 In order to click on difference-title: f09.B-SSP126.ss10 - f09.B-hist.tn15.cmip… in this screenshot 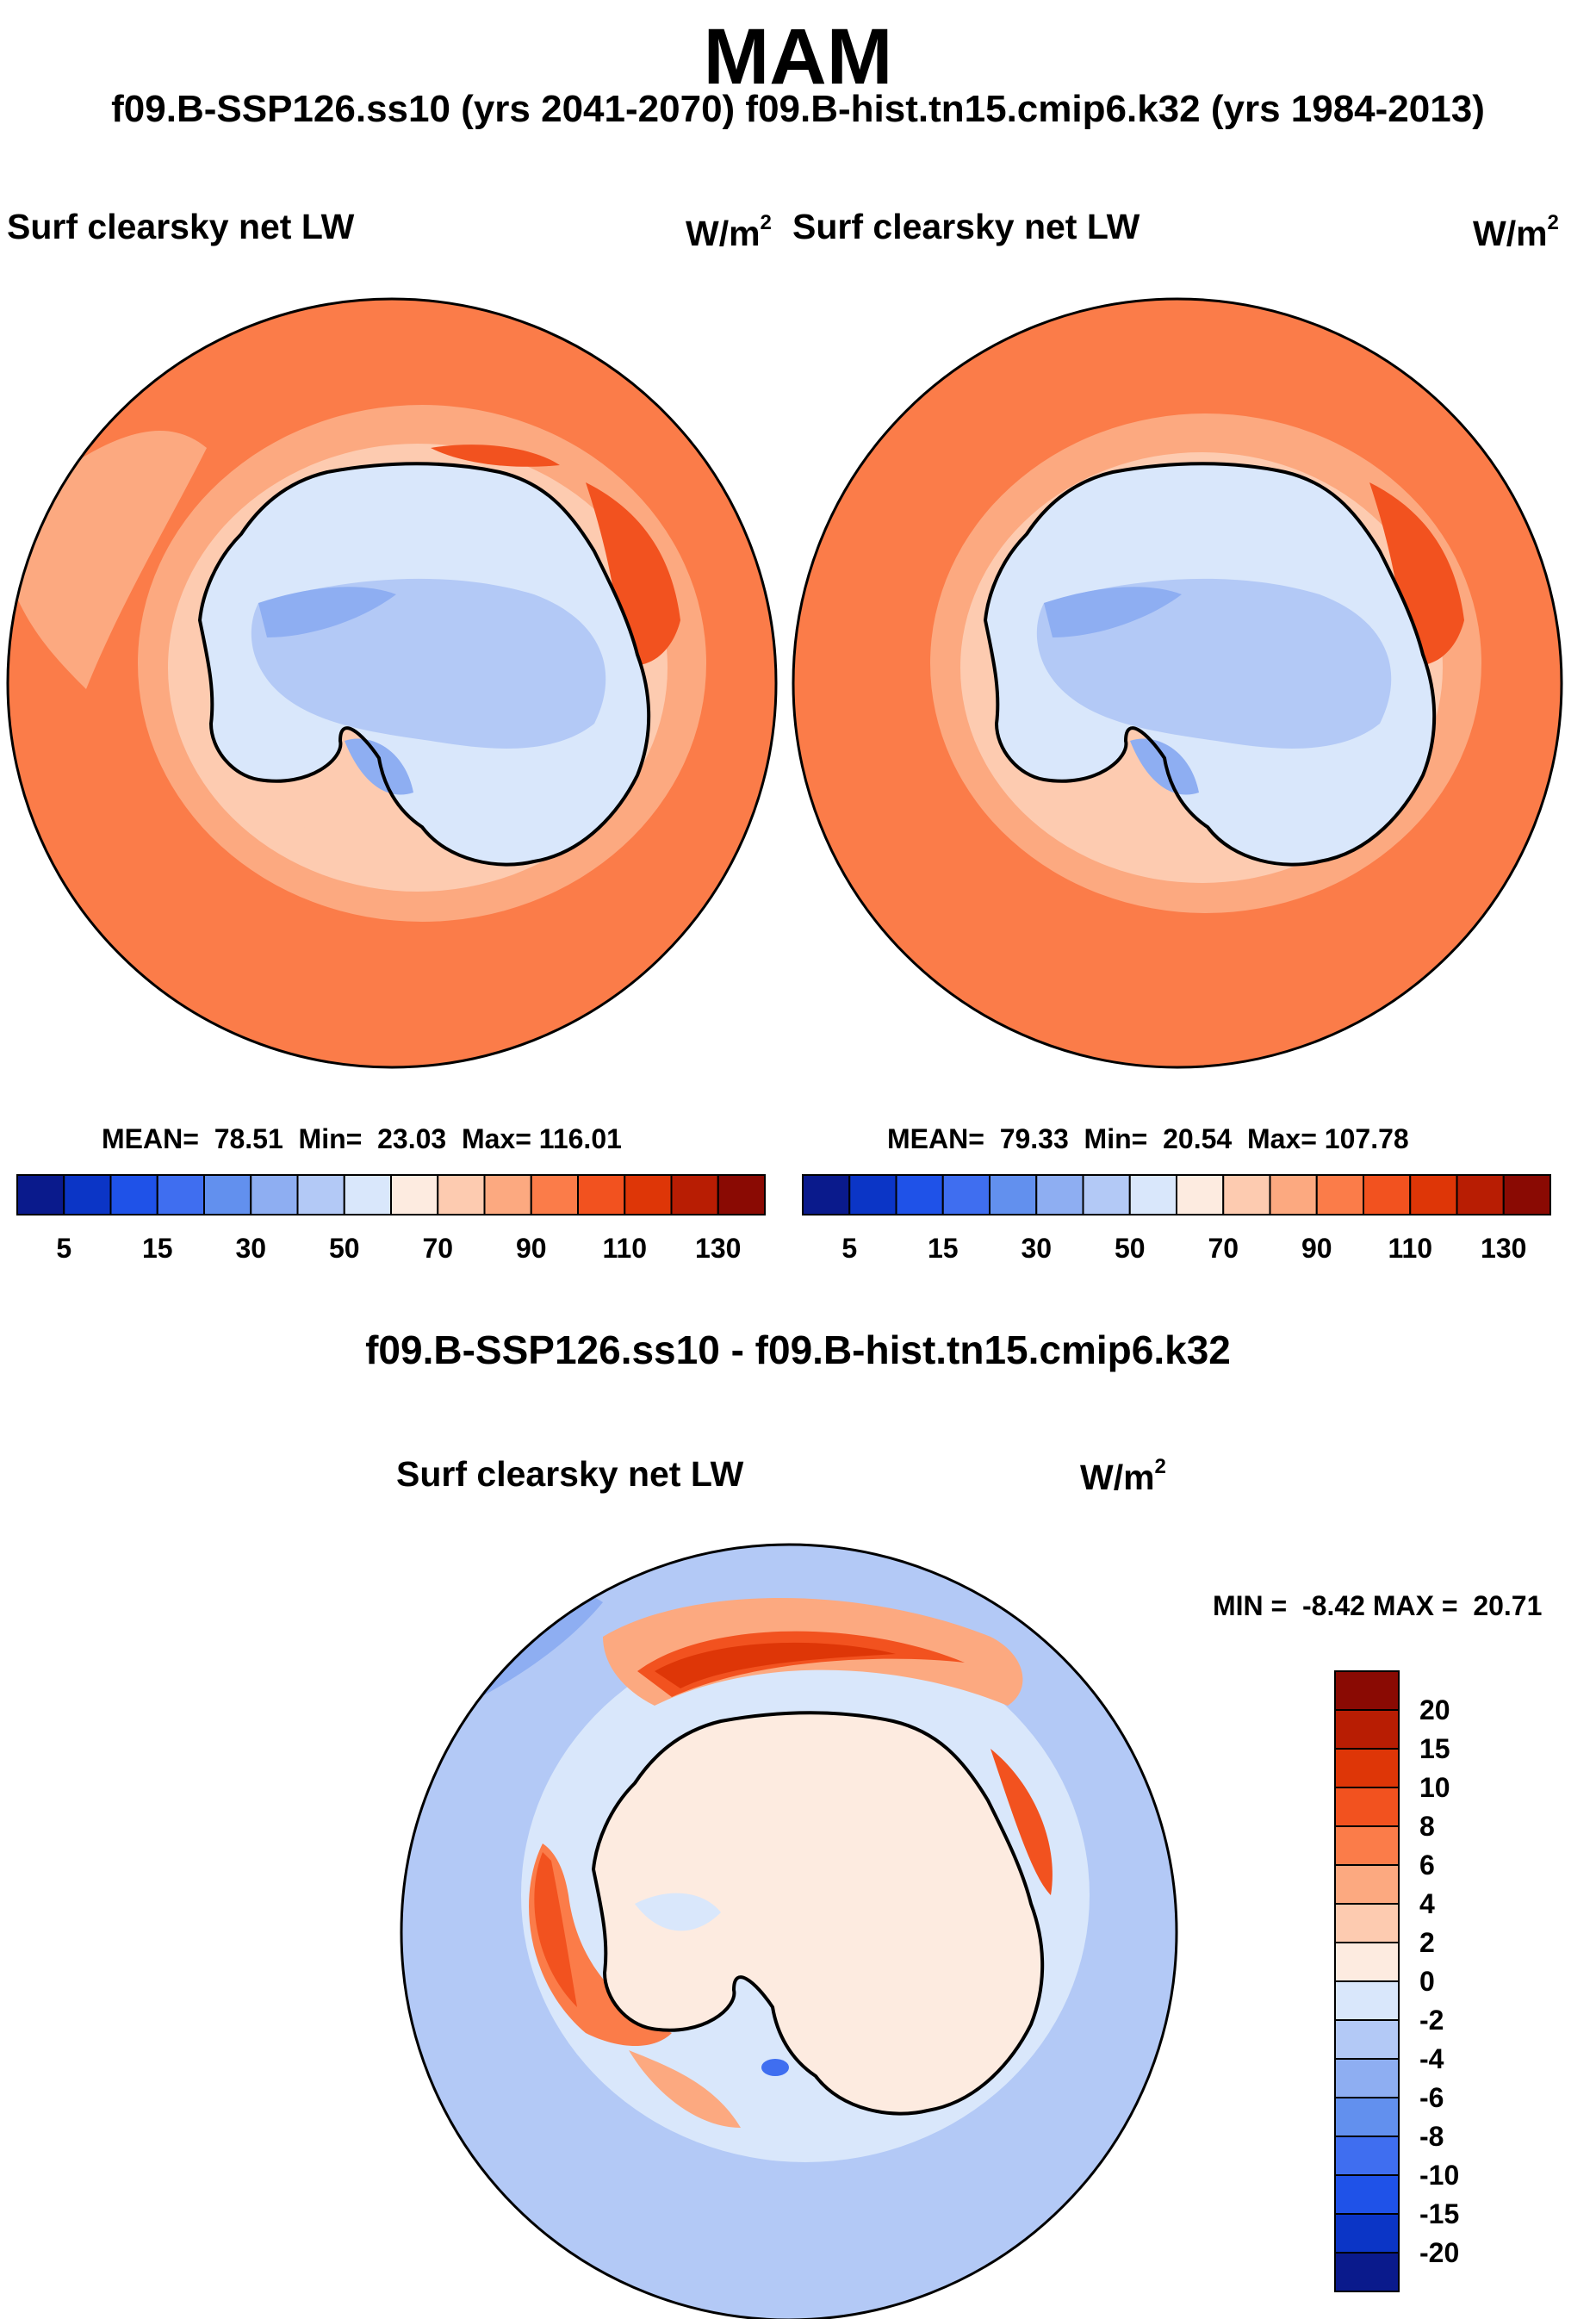, I will do `click(798, 1350)`.